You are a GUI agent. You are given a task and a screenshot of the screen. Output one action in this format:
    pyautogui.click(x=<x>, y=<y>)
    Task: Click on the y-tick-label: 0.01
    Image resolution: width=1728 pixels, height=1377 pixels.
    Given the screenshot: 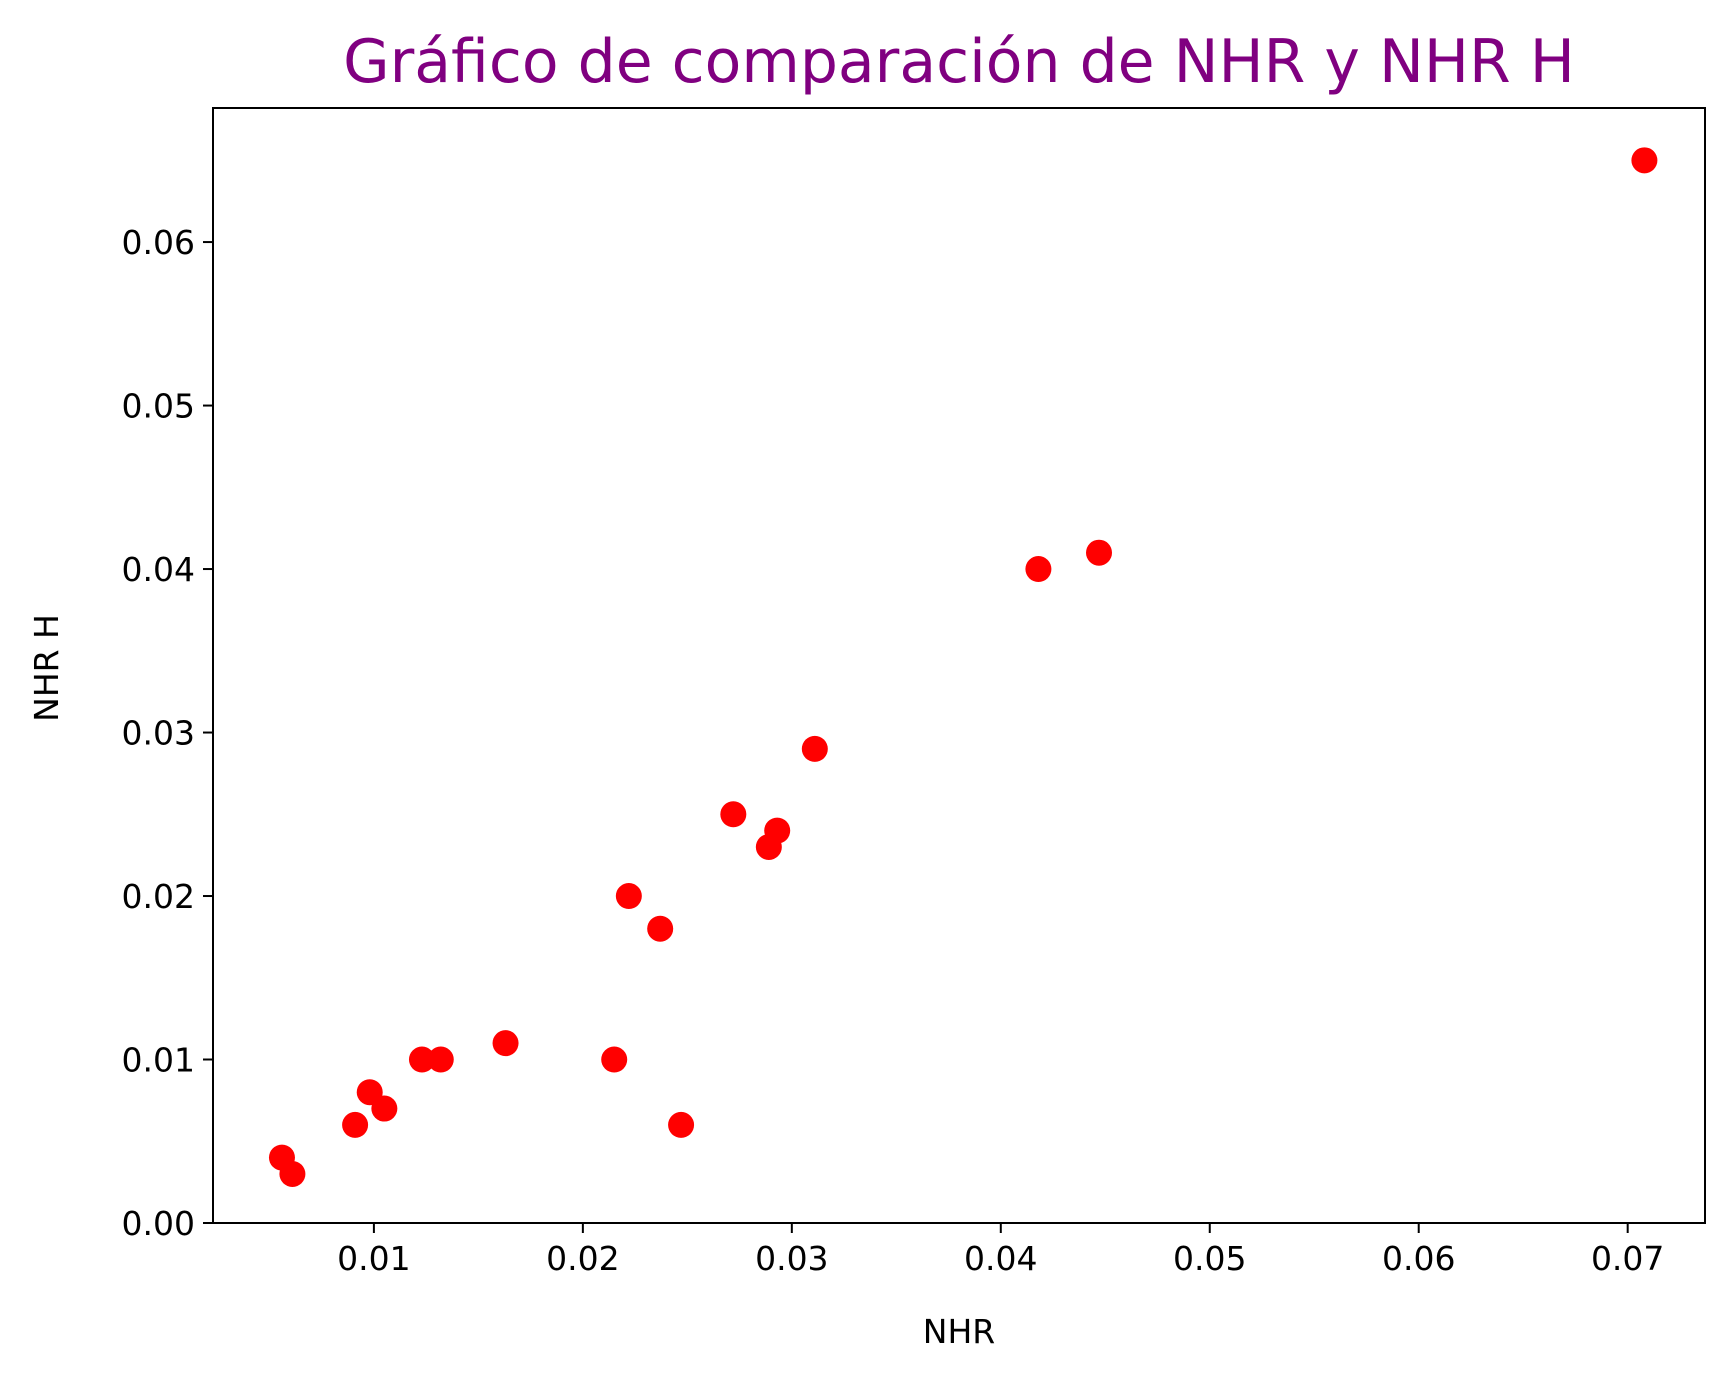 What is the action you would take?
    pyautogui.click(x=158, y=1060)
    